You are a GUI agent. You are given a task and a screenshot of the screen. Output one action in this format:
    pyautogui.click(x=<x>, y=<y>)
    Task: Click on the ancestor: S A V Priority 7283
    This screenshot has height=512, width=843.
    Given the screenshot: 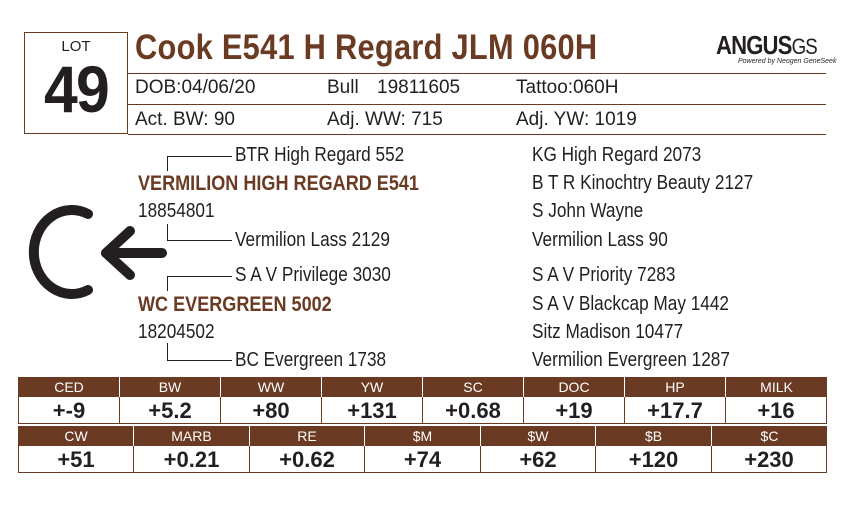 What is the action you would take?
    pyautogui.click(x=604, y=275)
    